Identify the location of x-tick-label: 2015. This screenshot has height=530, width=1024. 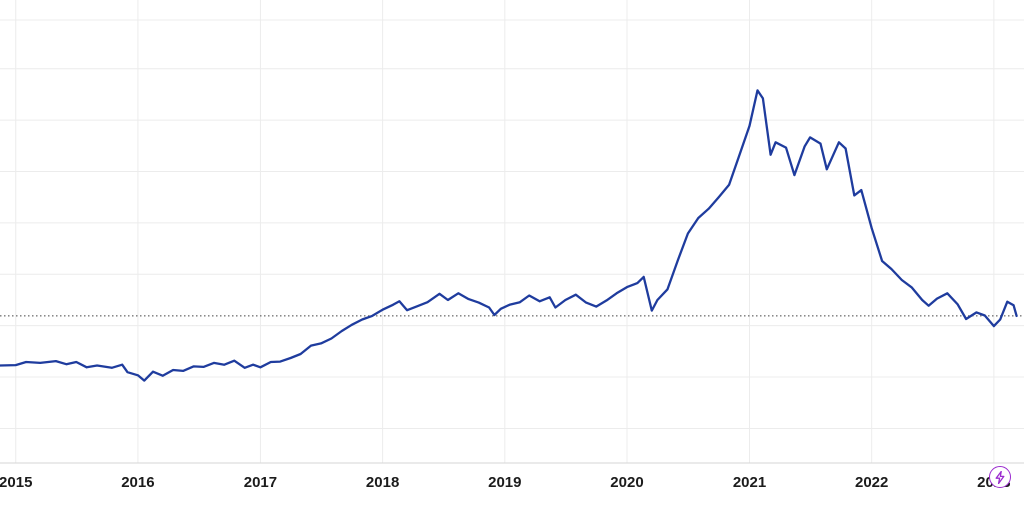
(16, 482).